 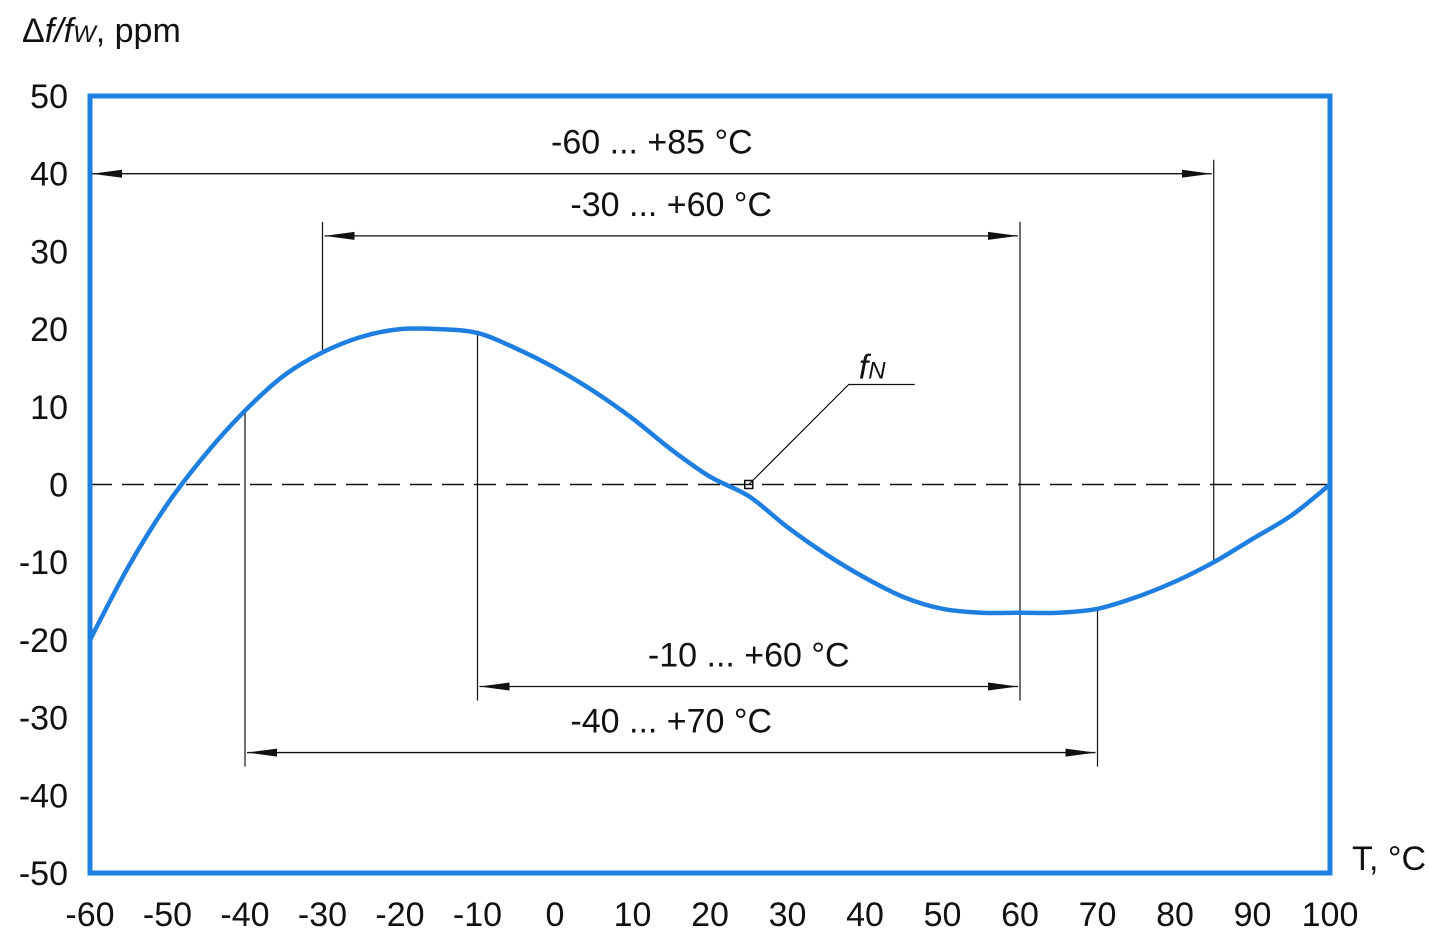 I want to click on x-tick-labels: -60 -50 -40 -30 -20 -10 0 10 20 30 40 50 60 70 80 90 100, so click(x=712, y=915).